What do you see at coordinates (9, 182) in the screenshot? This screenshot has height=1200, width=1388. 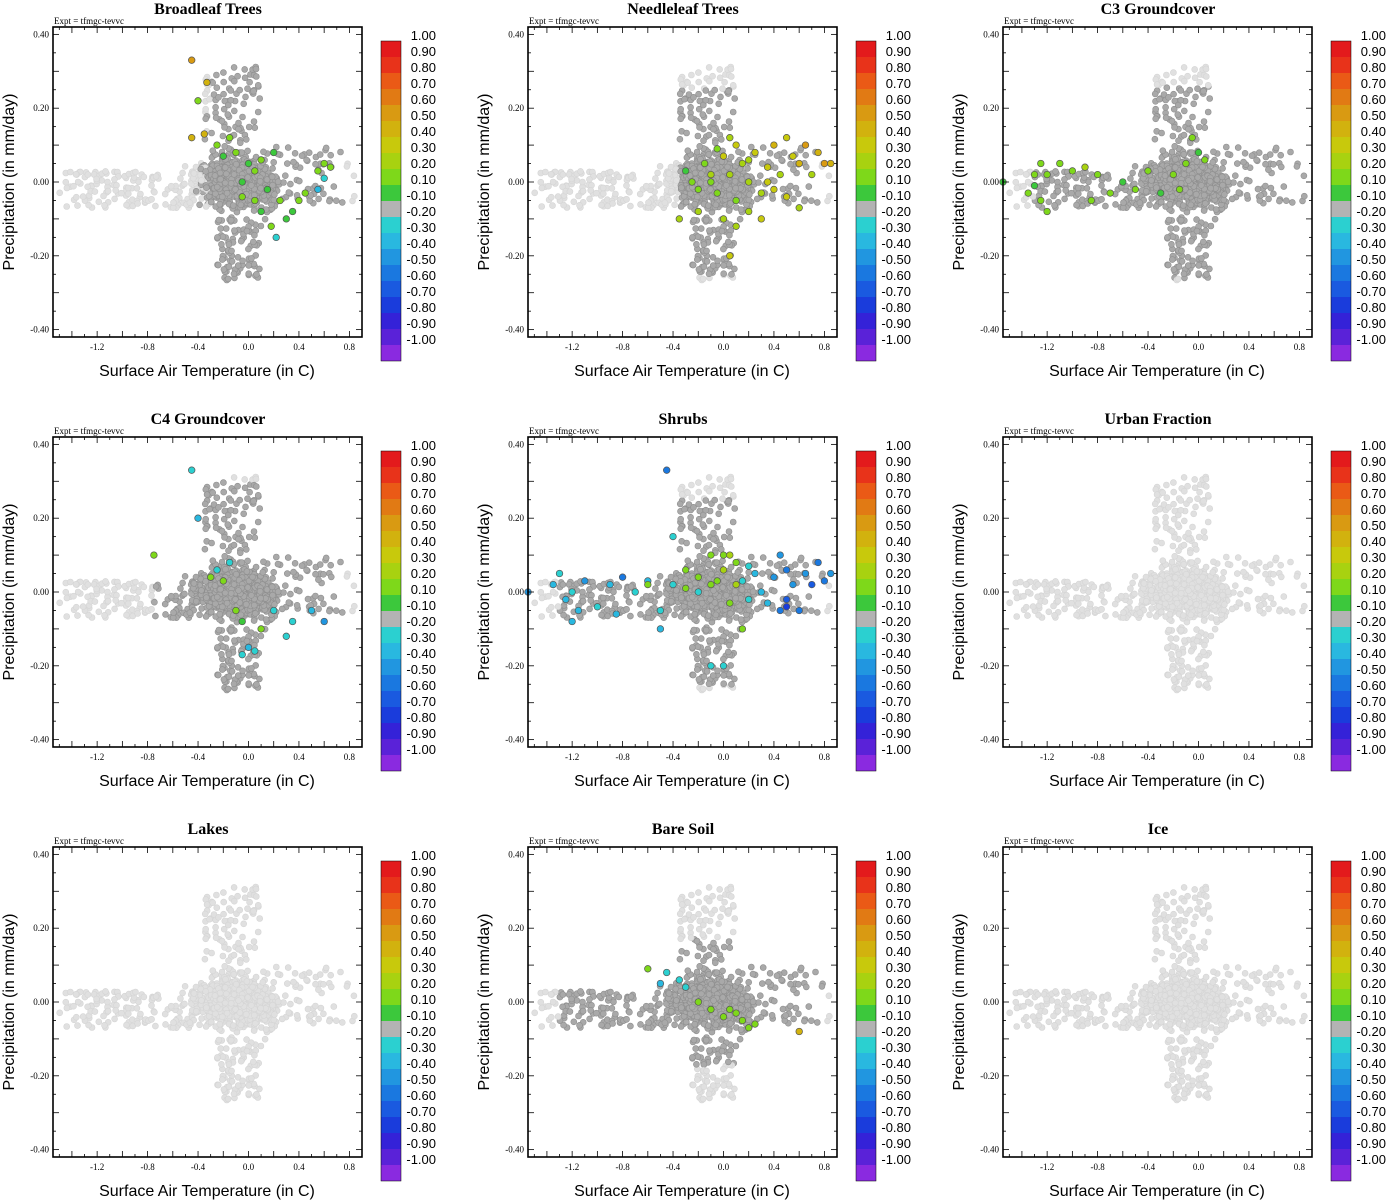 I see `y-axis-label: Precipitation (in mm/day)` at bounding box center [9, 182].